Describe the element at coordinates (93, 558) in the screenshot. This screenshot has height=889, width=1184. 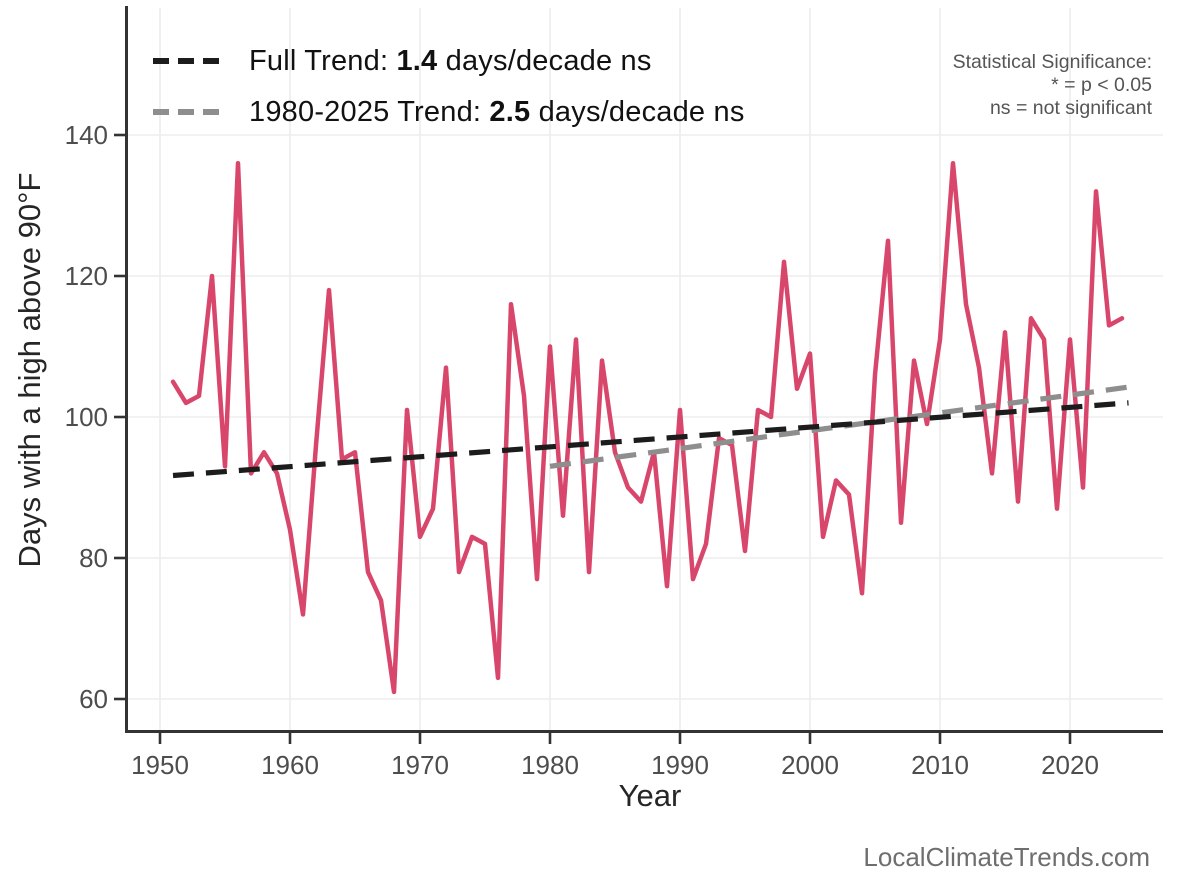
I see `y-tick-label: 80` at that location.